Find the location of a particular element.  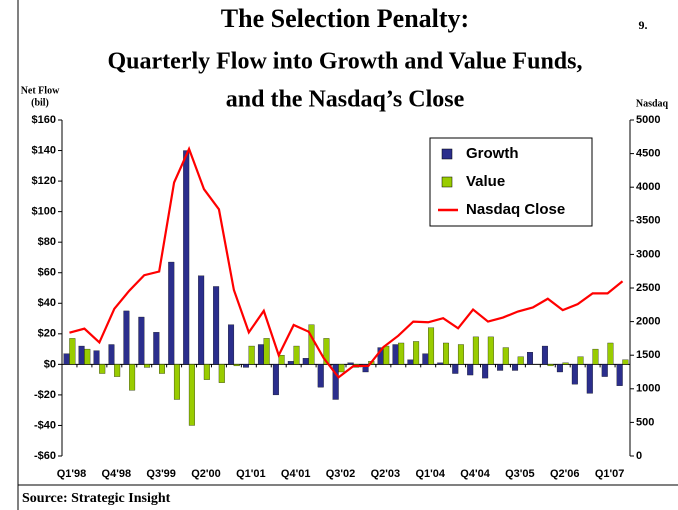

x-tick-label: Q3'02 is located at coordinates (341, 474).